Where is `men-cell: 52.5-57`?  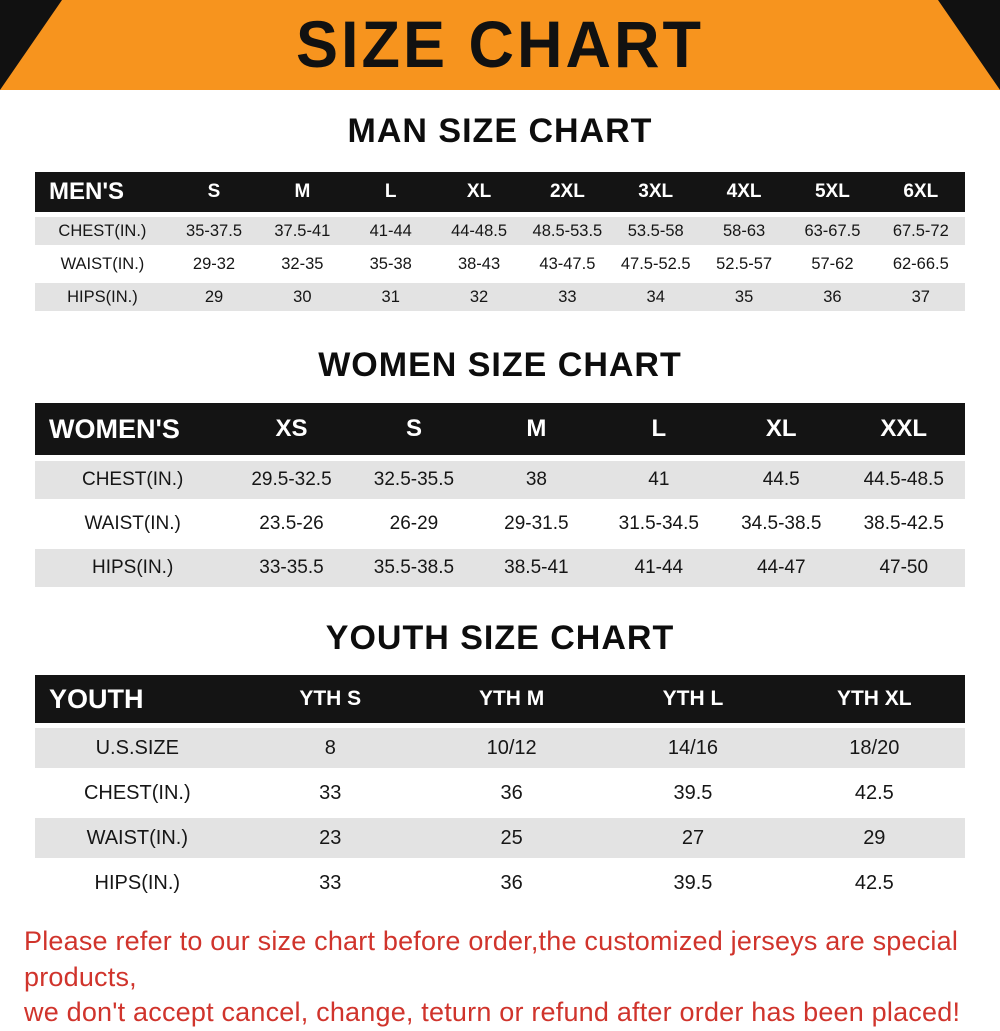 men-cell: 52.5-57 is located at coordinates (744, 264).